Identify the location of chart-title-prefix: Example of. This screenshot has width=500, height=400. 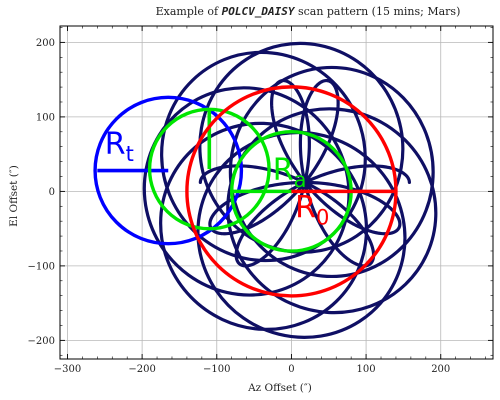
(189, 11).